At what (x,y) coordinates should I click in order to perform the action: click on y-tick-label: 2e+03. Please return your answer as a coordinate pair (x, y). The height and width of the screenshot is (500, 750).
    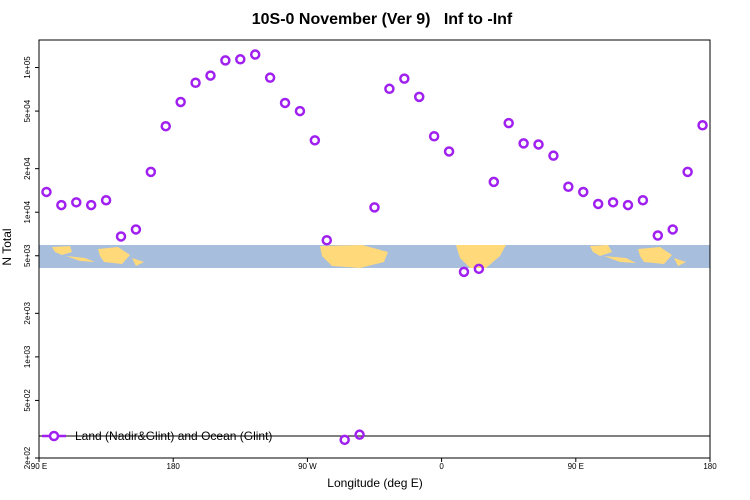
    Looking at the image, I should click on (27, 313).